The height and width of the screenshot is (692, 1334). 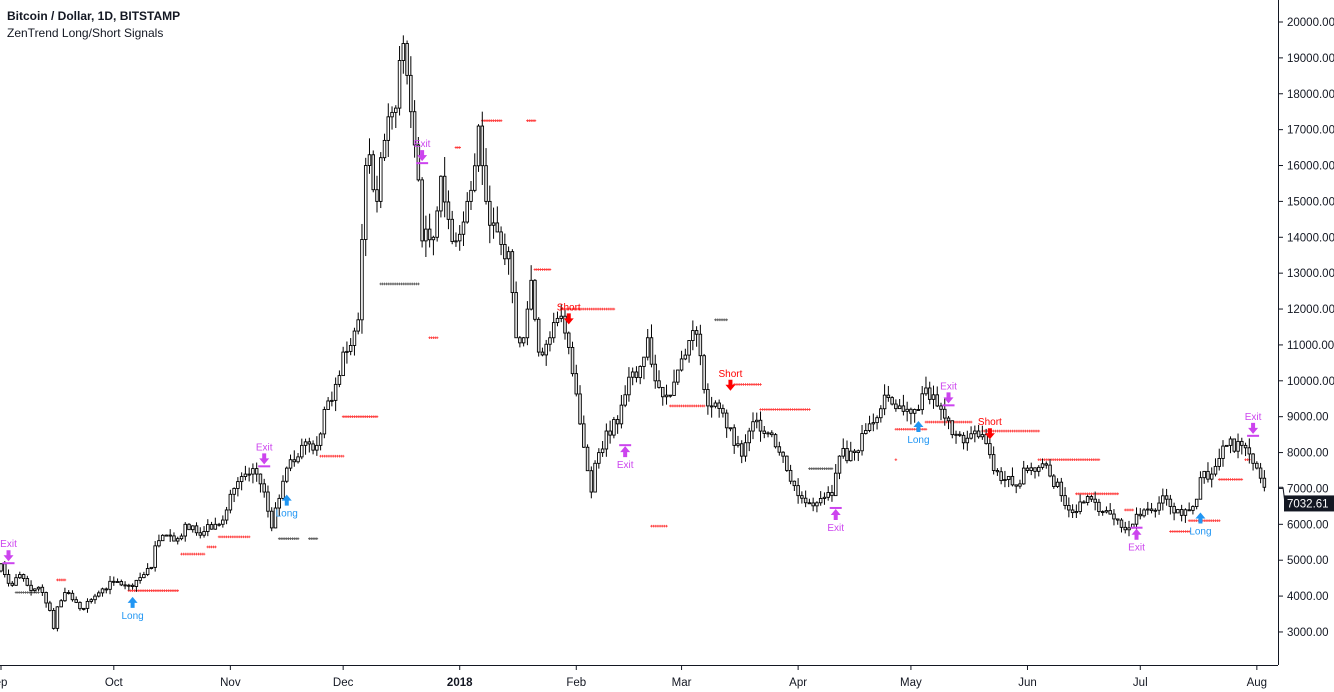 What do you see at coordinates (730, 380) in the screenshot?
I see `signal-short: Short` at bounding box center [730, 380].